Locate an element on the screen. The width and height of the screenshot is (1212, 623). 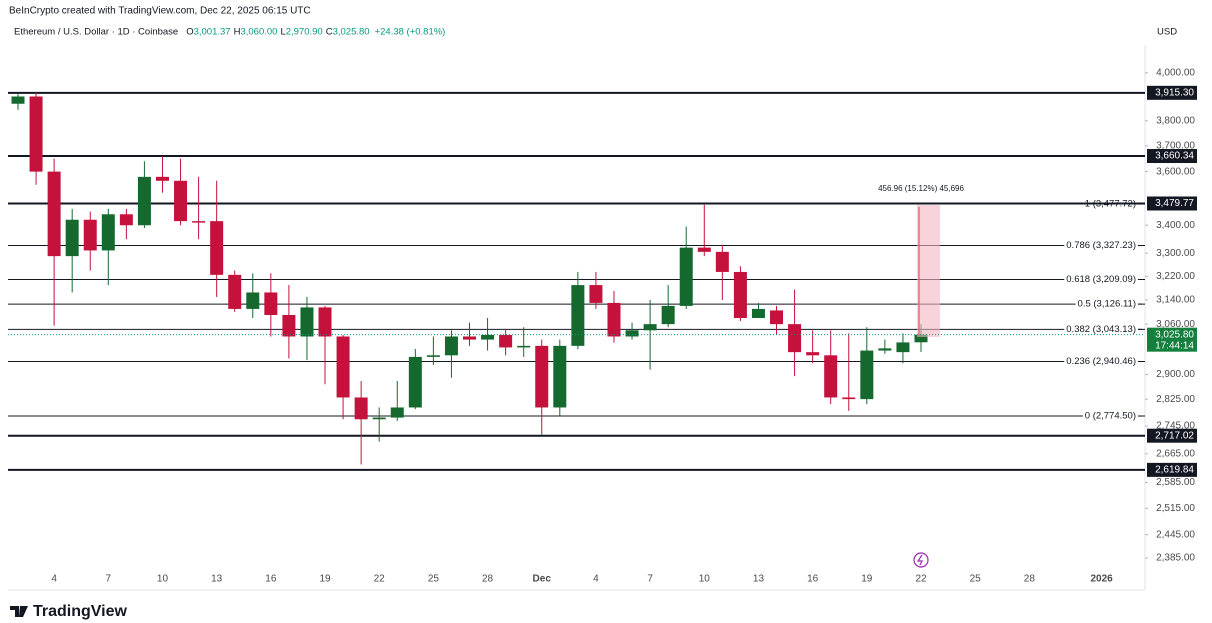
measure-box is located at coordinates (928, 271).